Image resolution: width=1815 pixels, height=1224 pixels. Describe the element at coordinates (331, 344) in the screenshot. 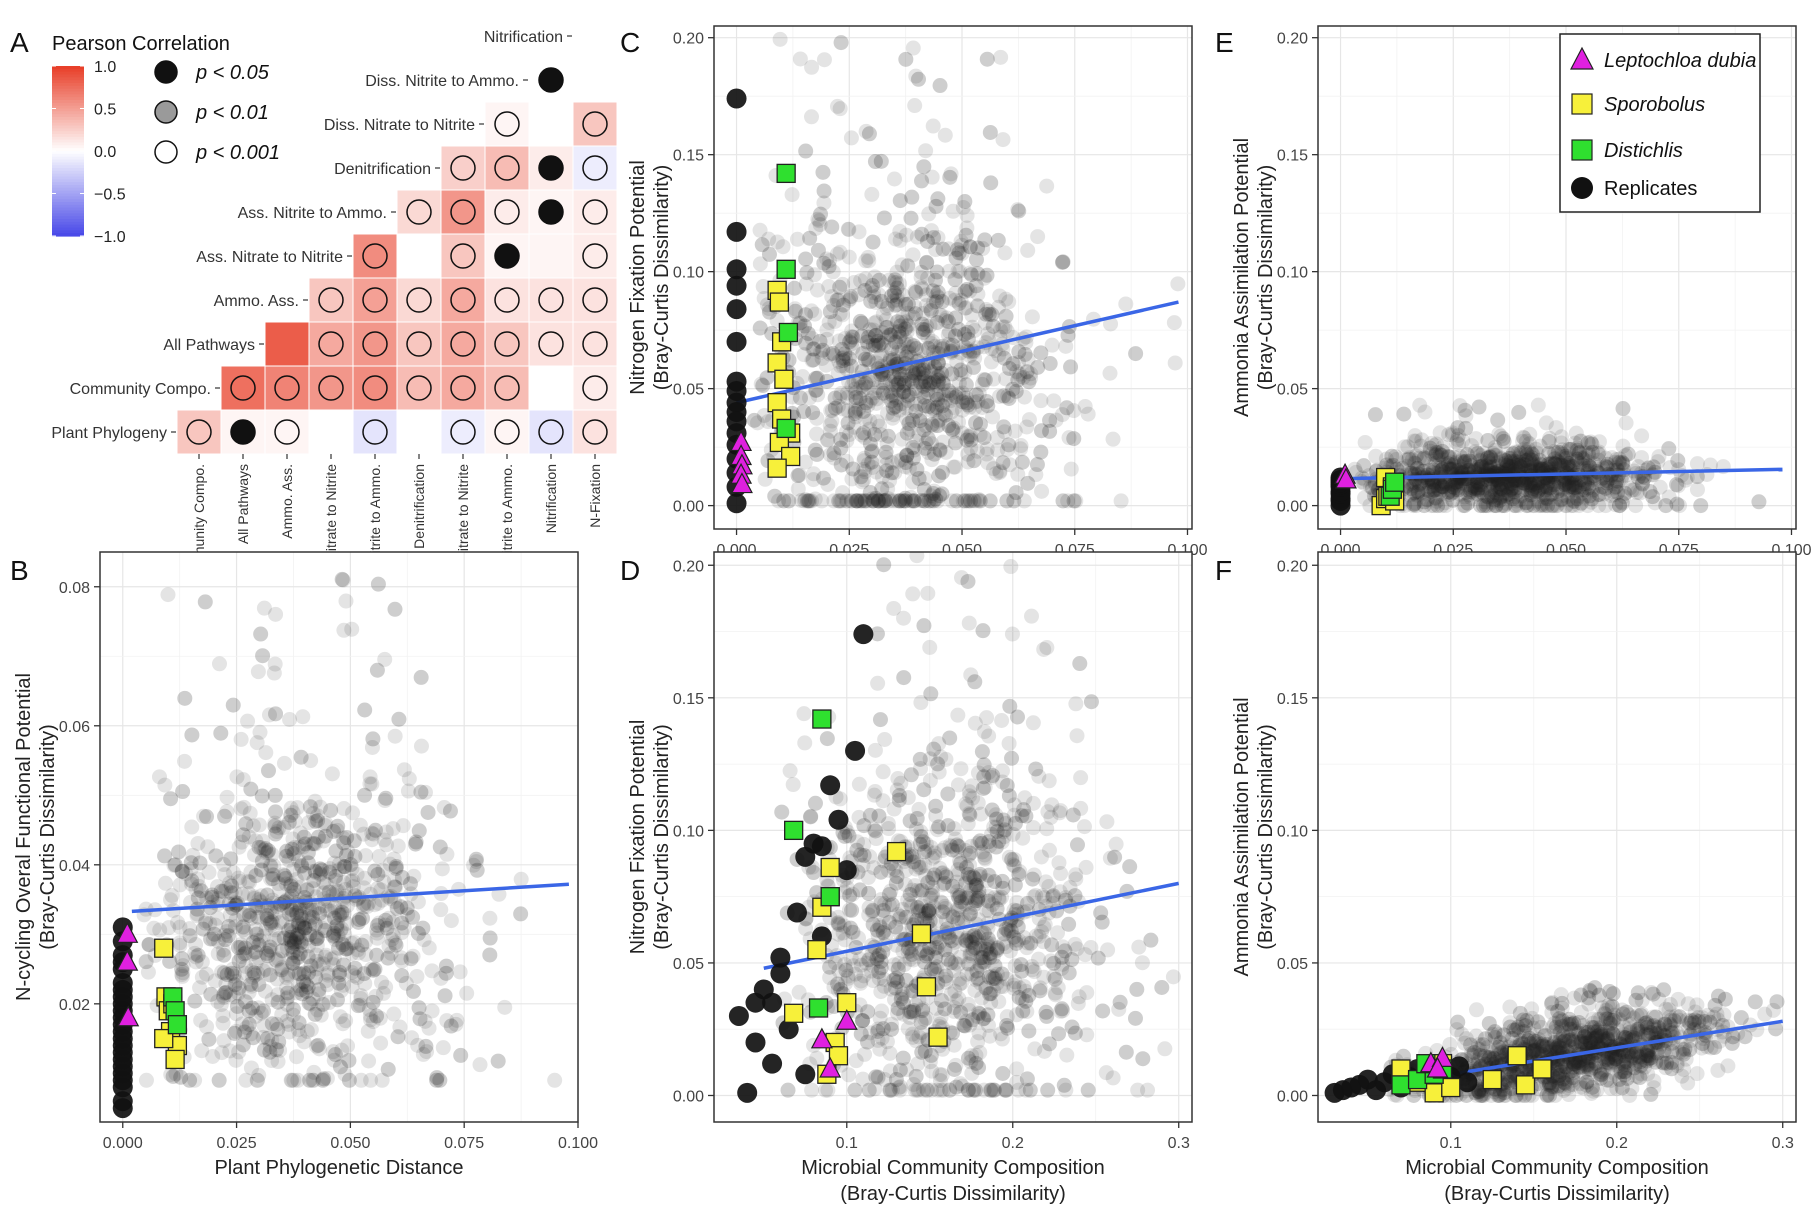

I see `significance-marker` at that location.